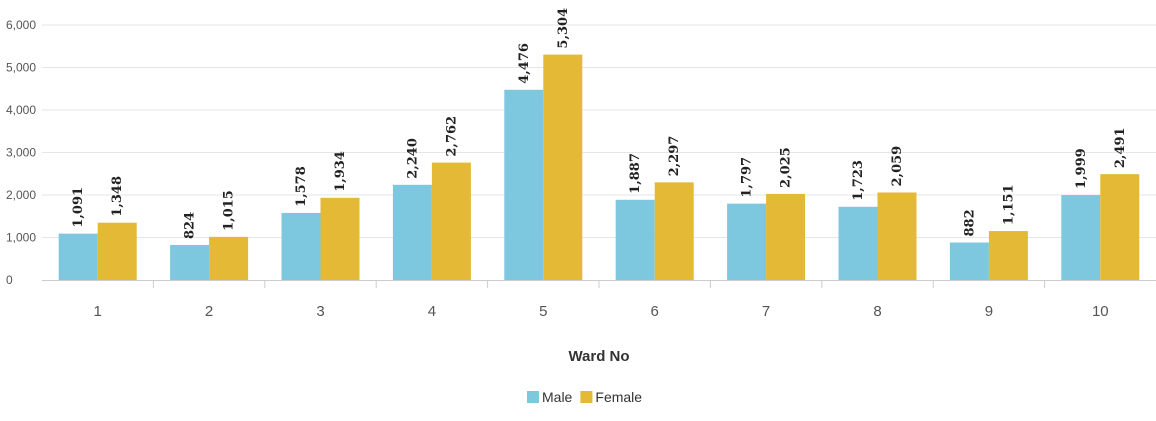 This screenshot has height=421, width=1156. I want to click on data-label-male: 4,476, so click(524, 63).